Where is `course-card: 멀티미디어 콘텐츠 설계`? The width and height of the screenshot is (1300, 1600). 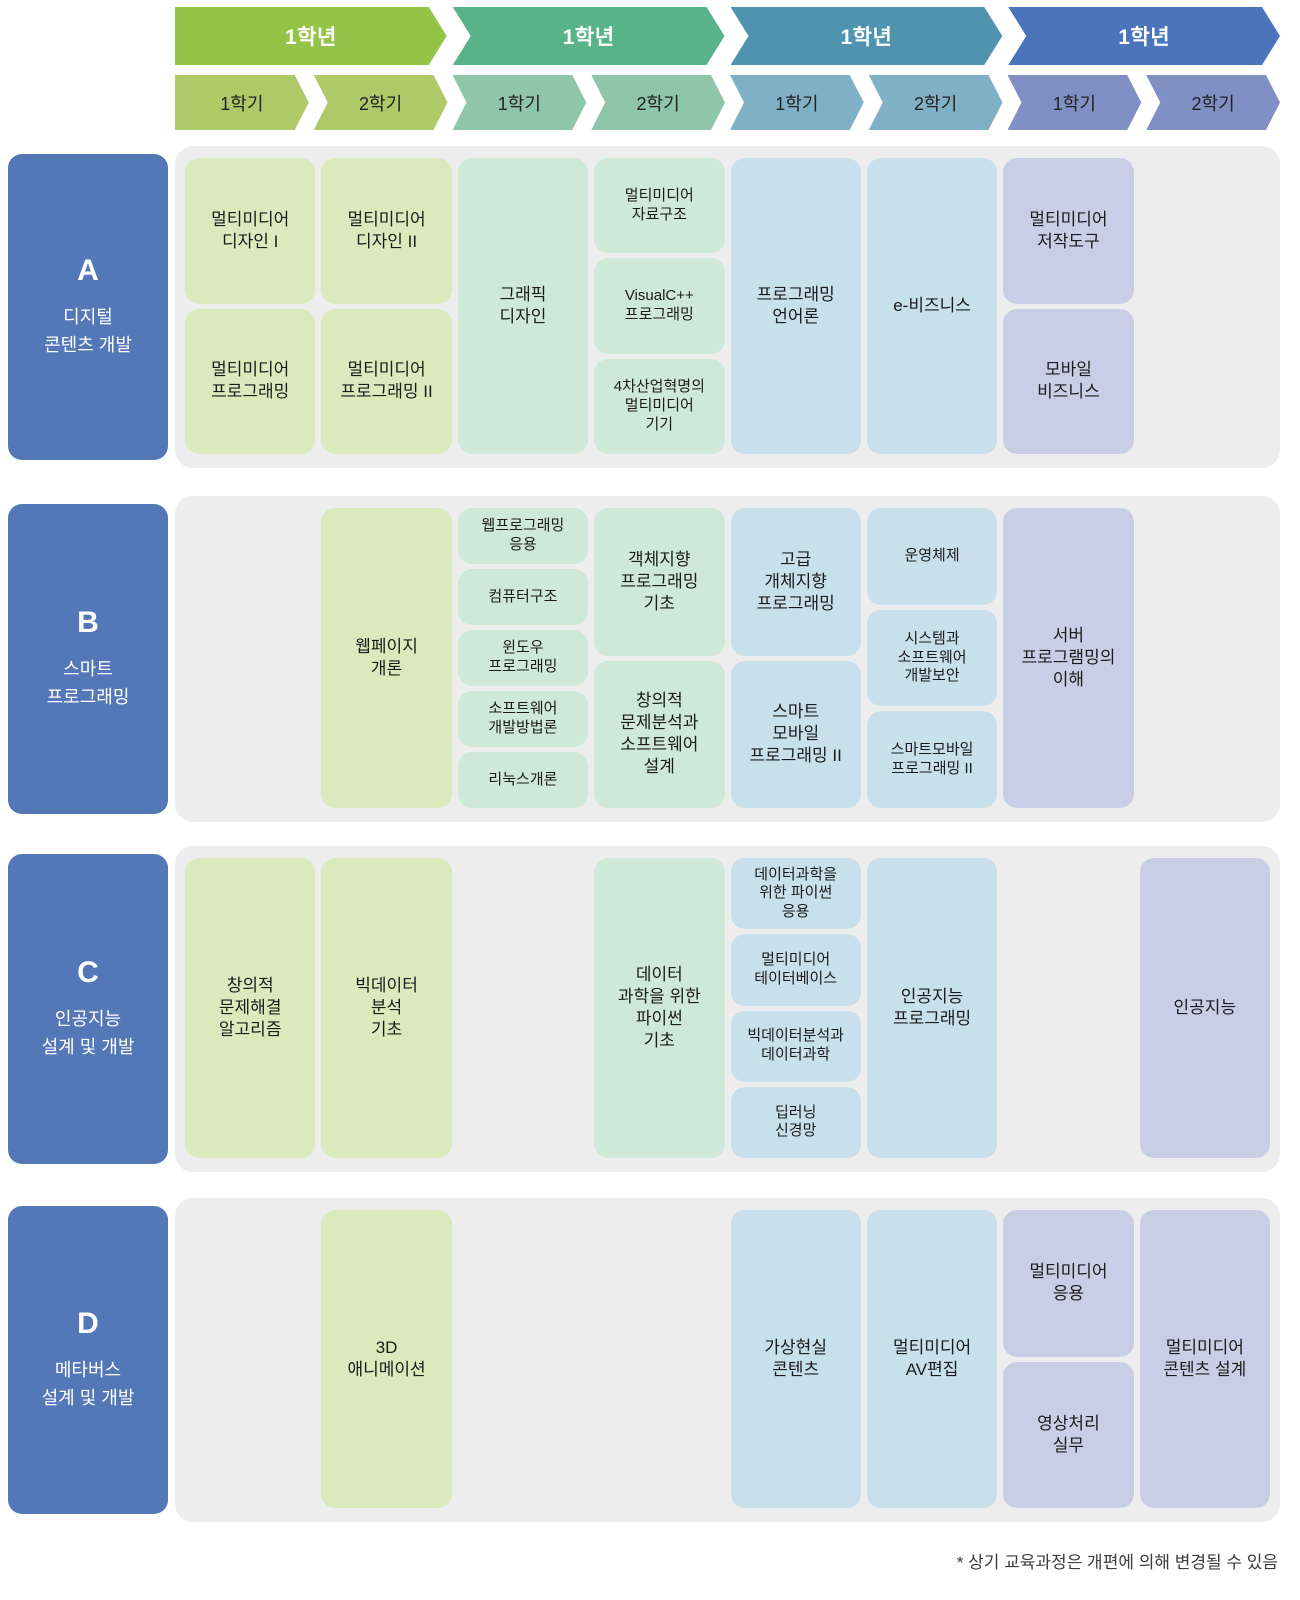
course-card: 멀티미디어 콘텐츠 설계 is located at coordinates (1204, 1359).